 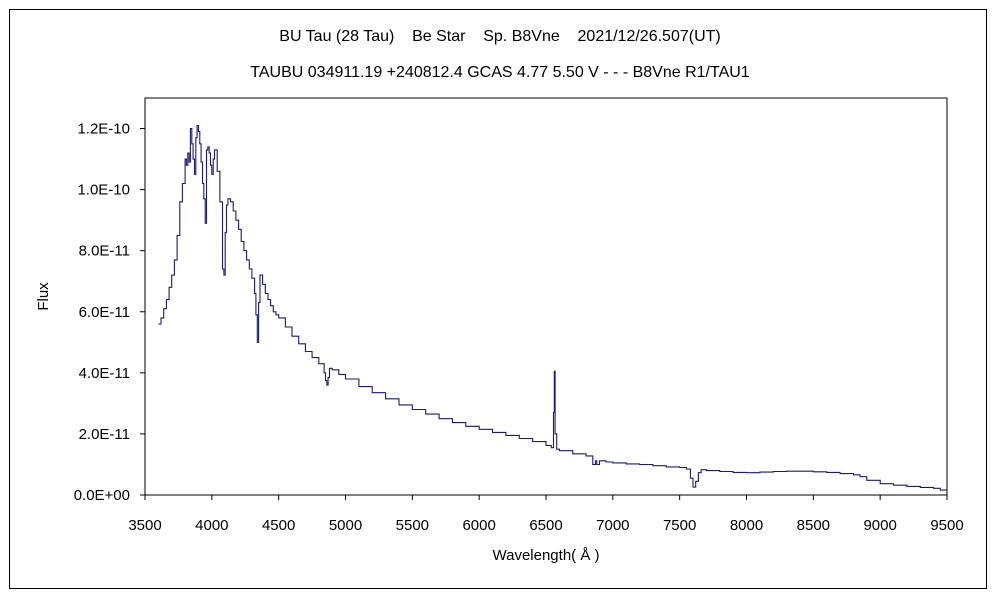 What do you see at coordinates (879, 525) in the screenshot?
I see `x-tick-label: 9000` at bounding box center [879, 525].